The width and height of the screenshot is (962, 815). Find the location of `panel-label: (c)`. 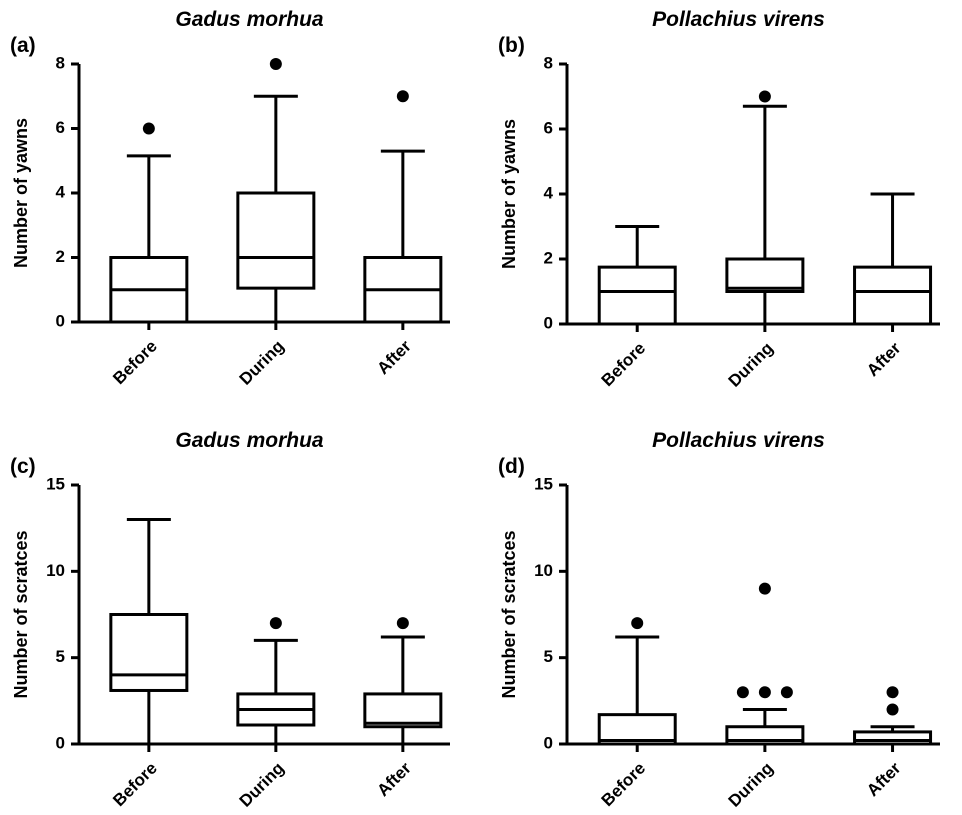

panel-label: (c) is located at coordinates (23, 466).